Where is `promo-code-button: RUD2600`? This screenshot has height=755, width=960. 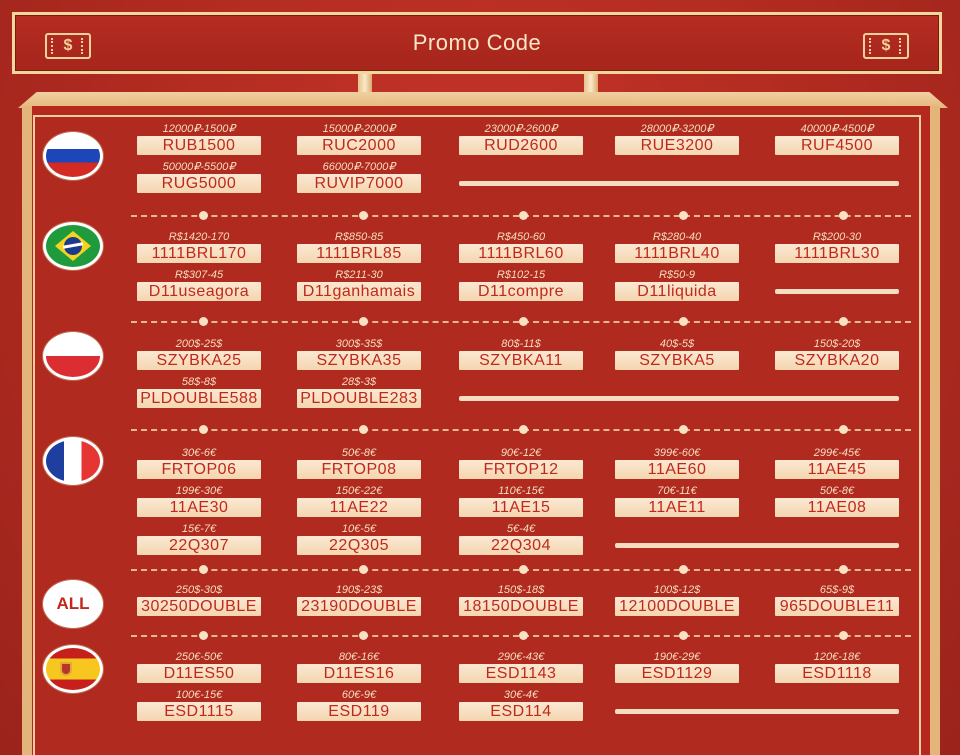
promo-code-button: RUD2600 is located at coordinates (521, 145).